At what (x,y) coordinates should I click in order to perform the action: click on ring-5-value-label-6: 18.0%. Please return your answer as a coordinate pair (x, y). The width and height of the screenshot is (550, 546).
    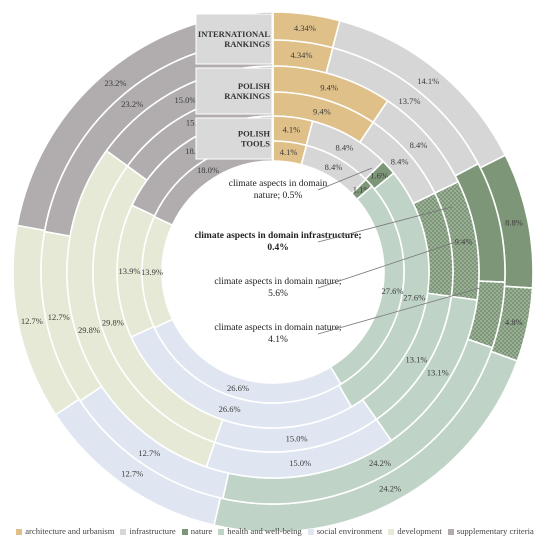
    Looking at the image, I should click on (208, 170).